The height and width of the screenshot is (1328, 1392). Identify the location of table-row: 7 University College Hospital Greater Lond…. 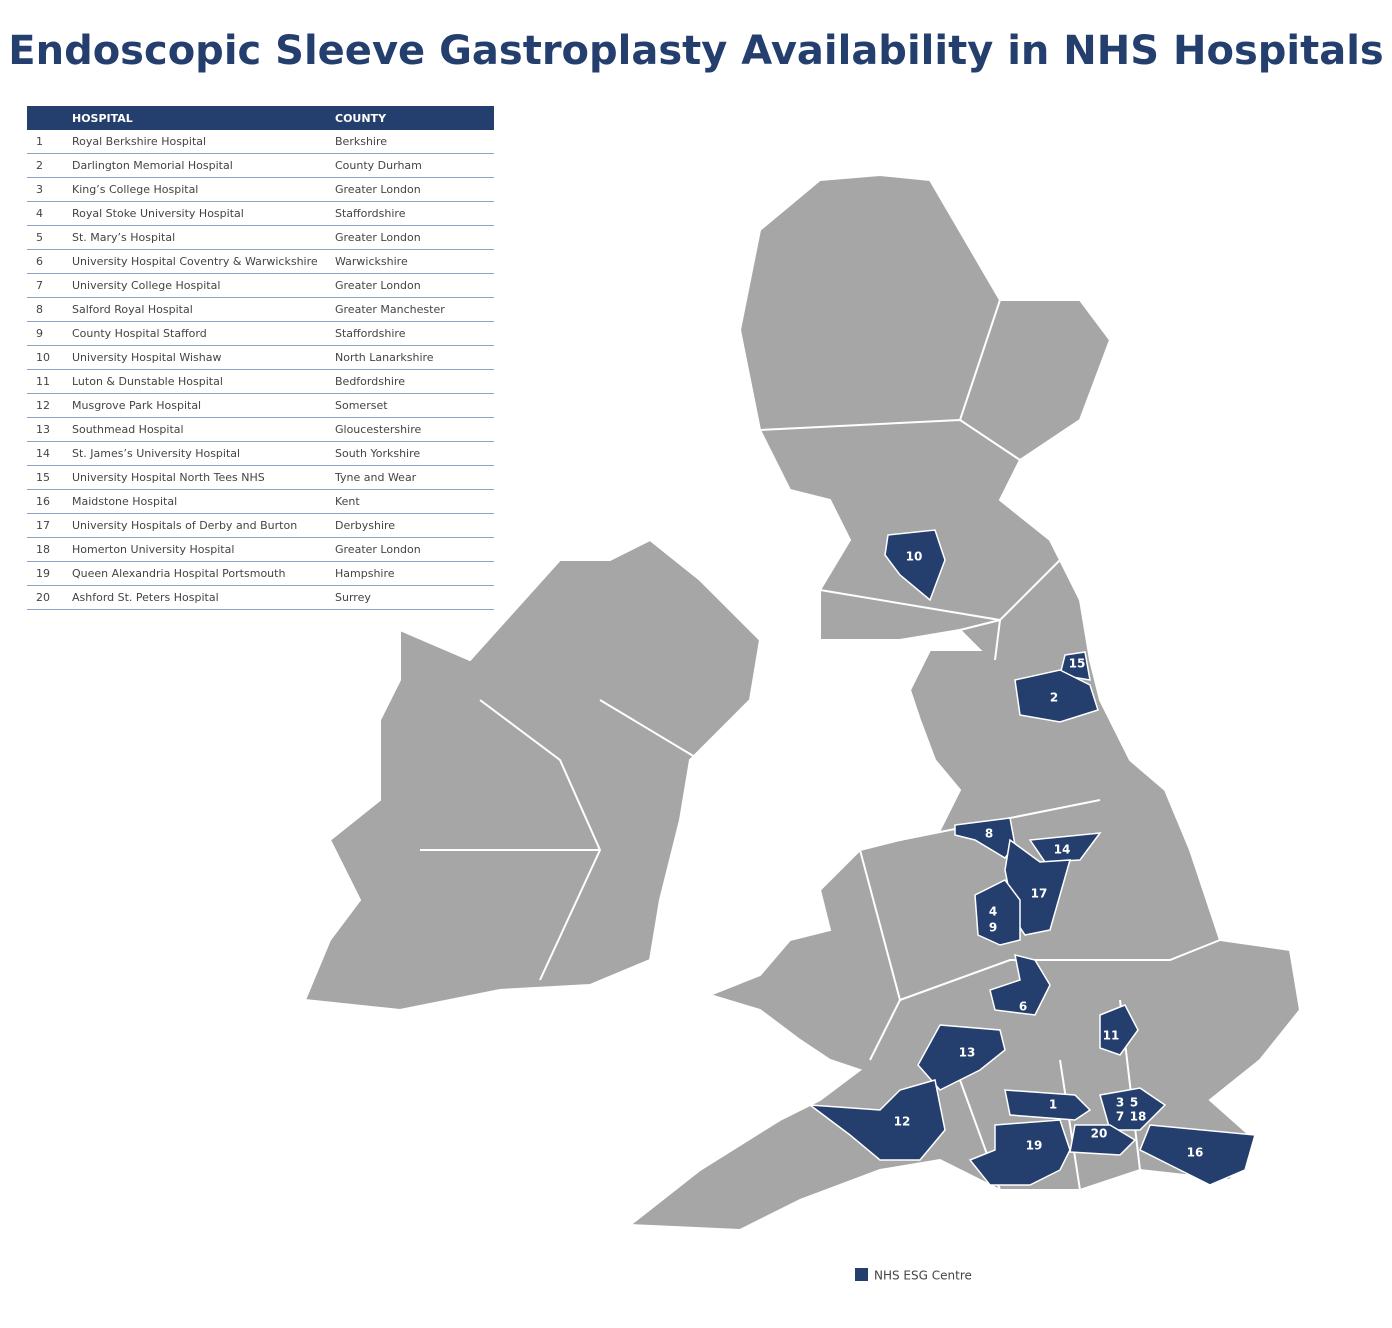
(260, 285).